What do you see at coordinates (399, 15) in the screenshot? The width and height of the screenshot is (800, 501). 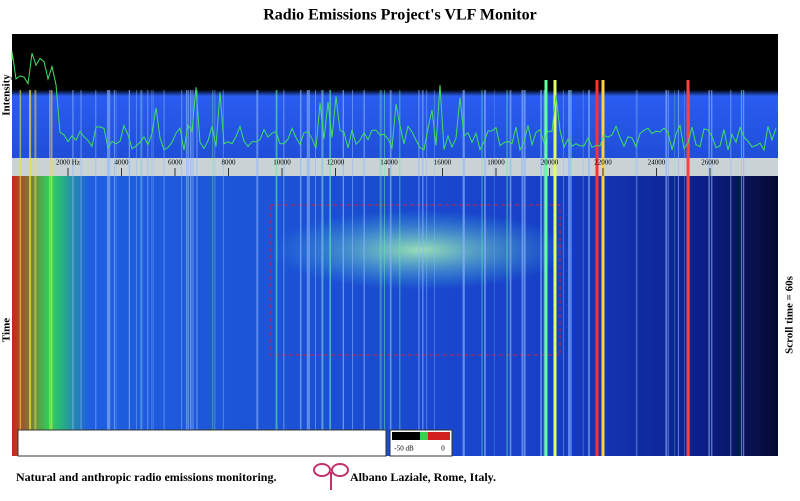 I see `title: Radio Emissions Project's VLF Monitor` at bounding box center [399, 15].